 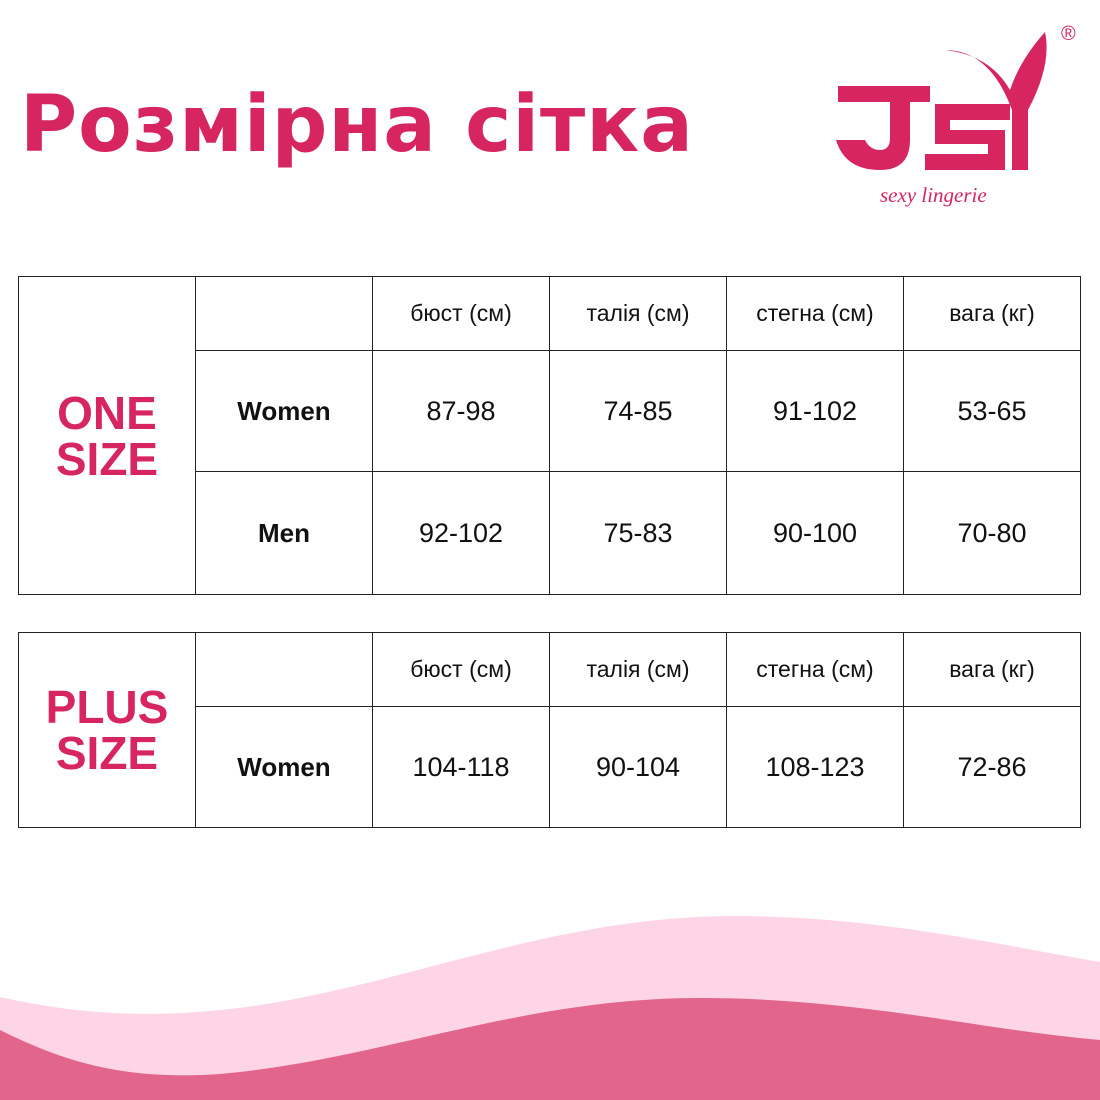 I want to click on cell: 92-102, so click(x=461, y=533).